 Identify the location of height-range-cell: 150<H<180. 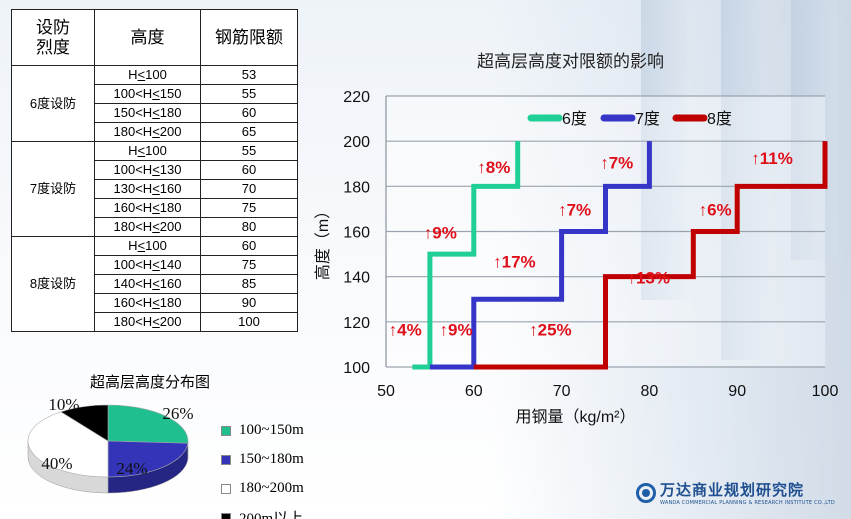
(147, 113).